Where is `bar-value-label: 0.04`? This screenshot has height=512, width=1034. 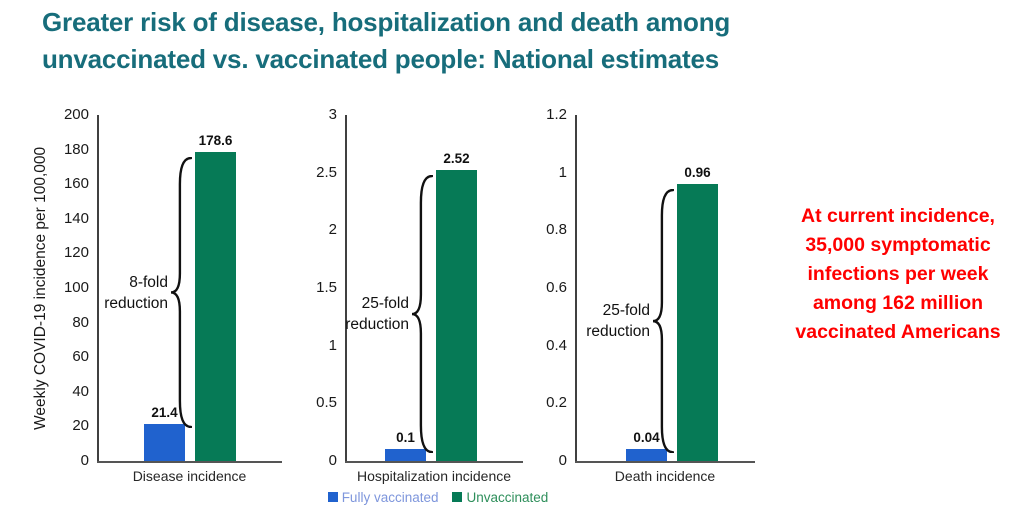
bar-value-label: 0.04 is located at coordinates (646, 438).